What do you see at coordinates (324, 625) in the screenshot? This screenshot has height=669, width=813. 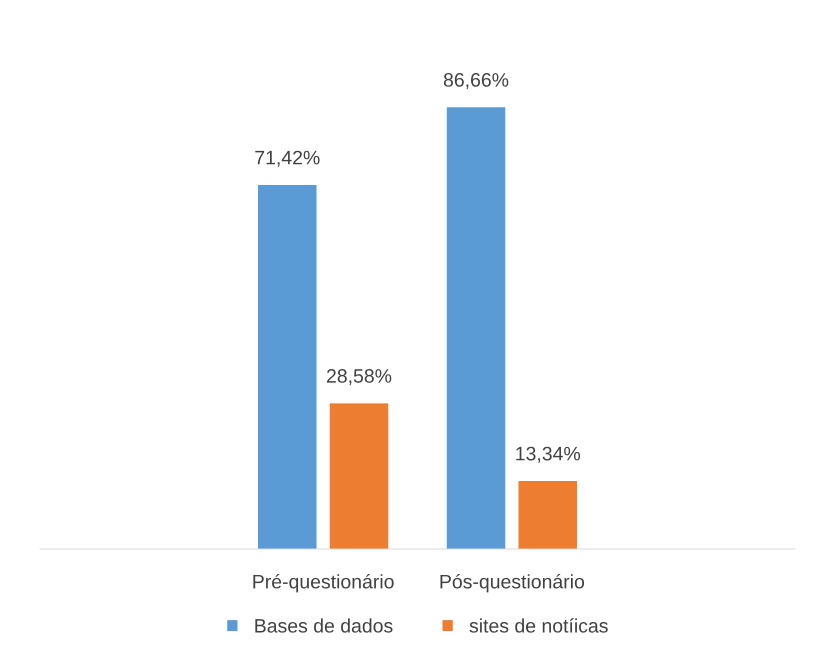 I see `legend-label: Bases de dados` at bounding box center [324, 625].